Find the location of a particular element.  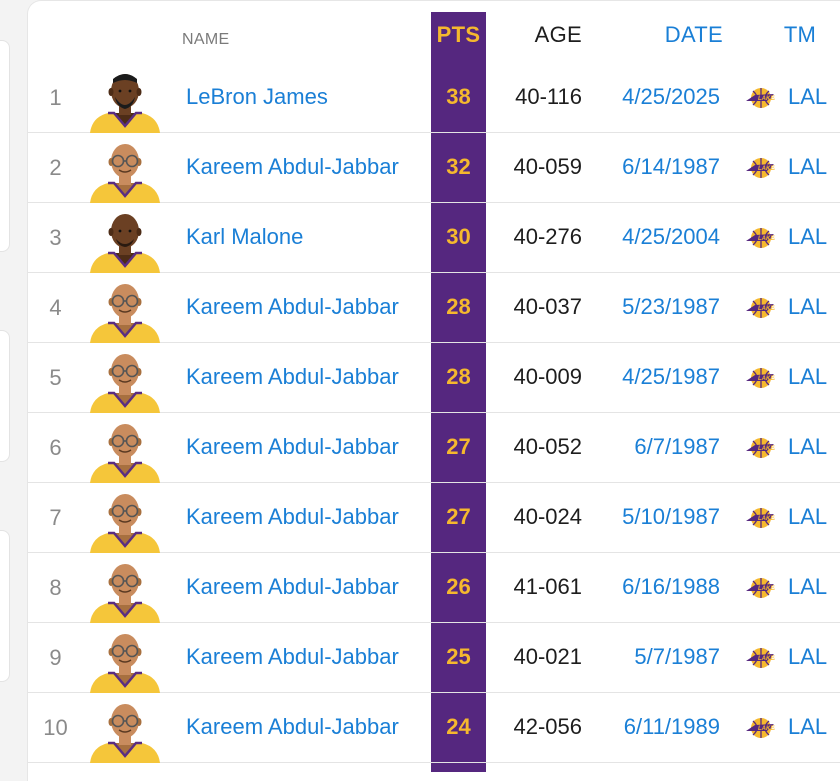

player-name-link: Karl Malone is located at coordinates (245, 236).